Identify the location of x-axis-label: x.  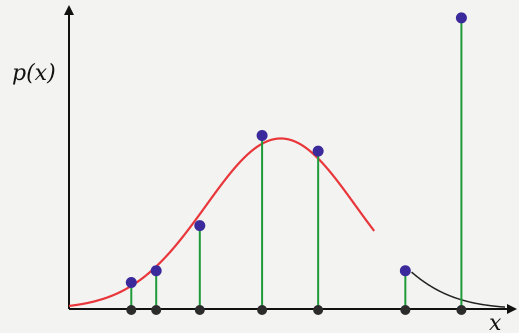
(495, 322).